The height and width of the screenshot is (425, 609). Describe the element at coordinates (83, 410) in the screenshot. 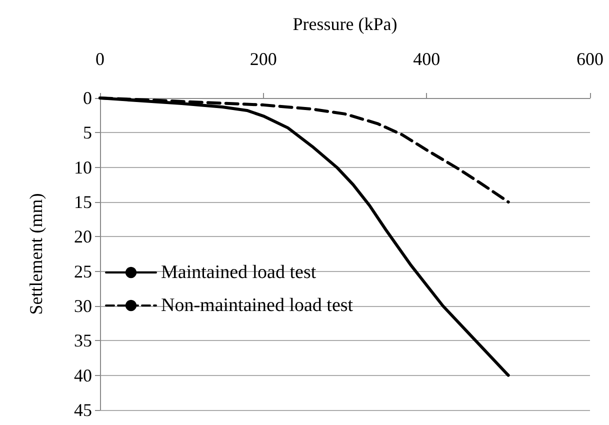

I see `y-tick-label: 45` at that location.